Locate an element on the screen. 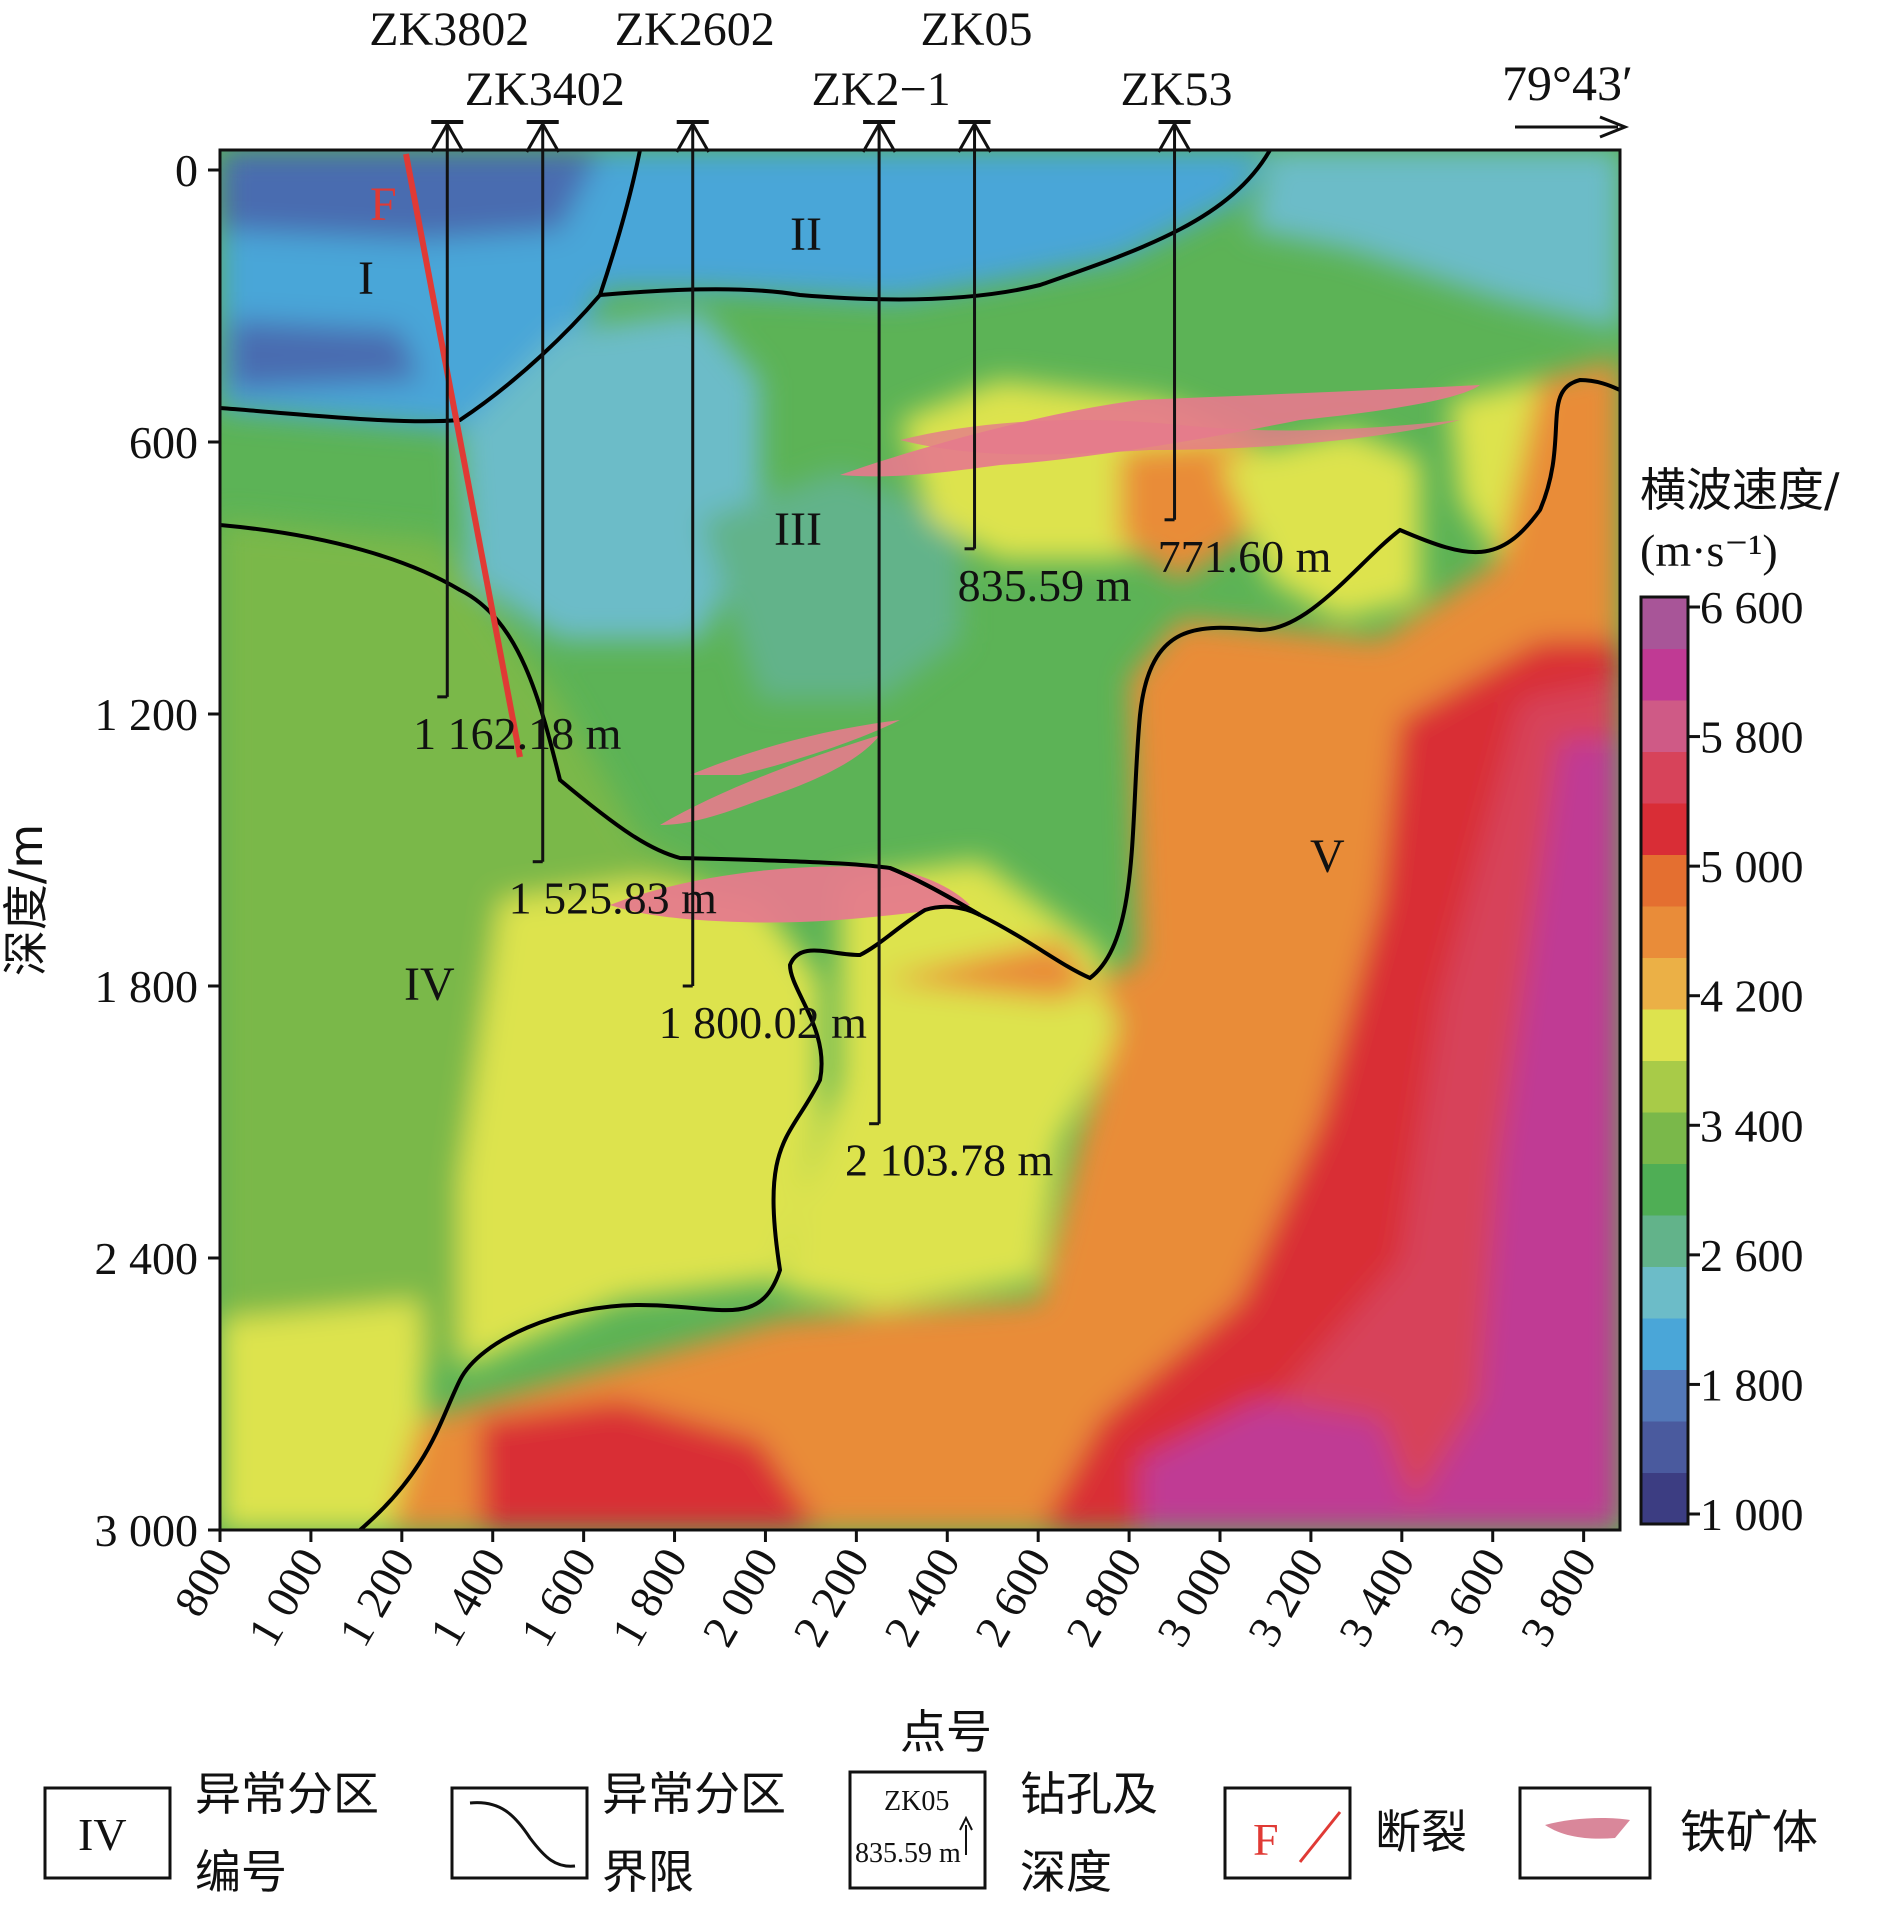 The height and width of the screenshot is (1909, 1891). legend-boundary-label-line1: 异常分区 is located at coordinates (694, 1794).